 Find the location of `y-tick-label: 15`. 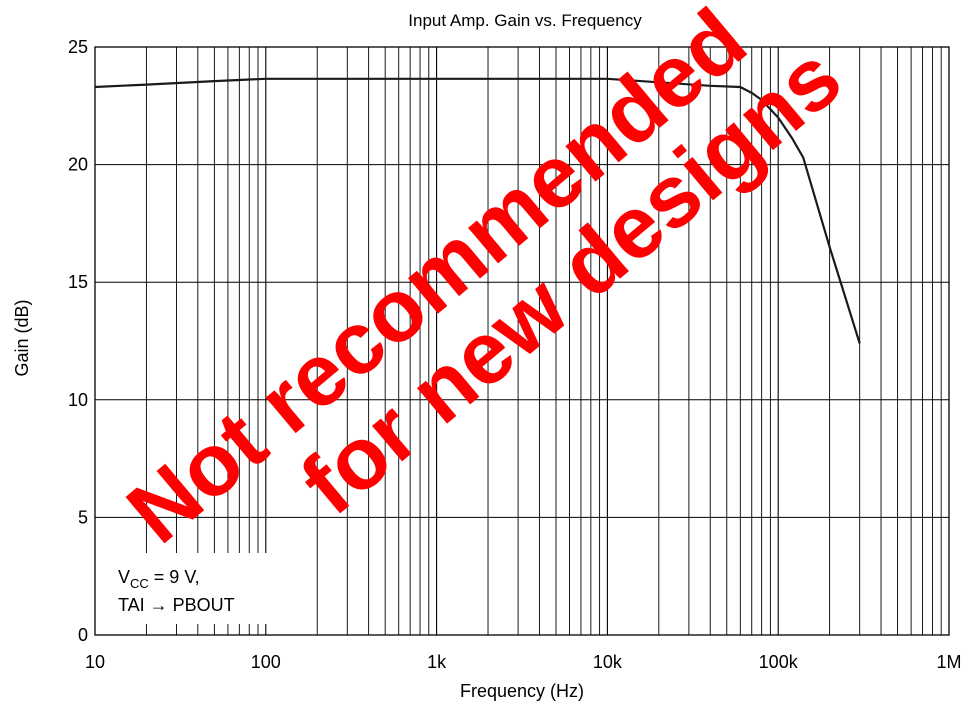

y-tick-label: 15 is located at coordinates (78, 282).